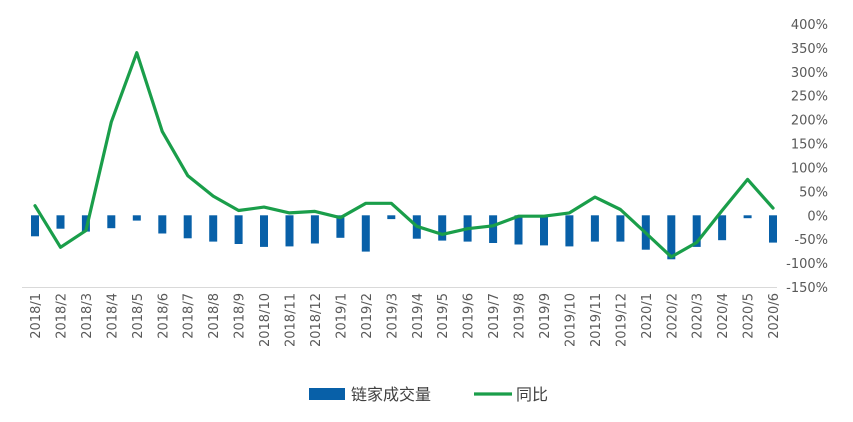 The width and height of the screenshot is (853, 422). I want to click on y-tick-label: 250%, so click(809, 97).